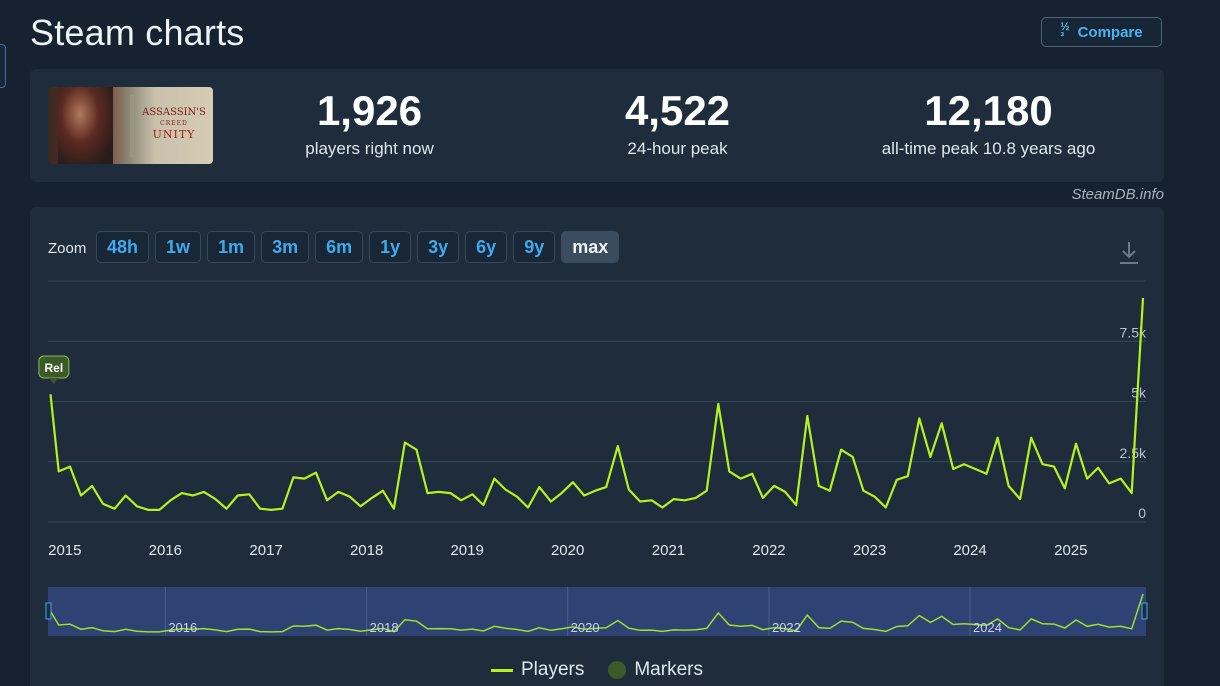 Image resolution: width=1220 pixels, height=686 pixels. Describe the element at coordinates (502, 670) in the screenshot. I see `legend-line-icon` at that location.